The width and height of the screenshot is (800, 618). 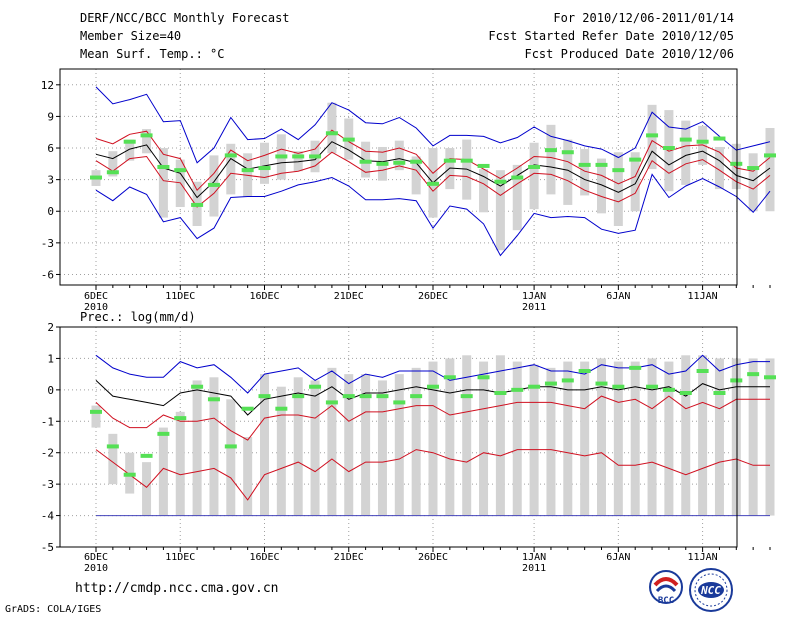 What do you see at coordinates (433, 179) in the screenshot?
I see `series-line-lower` at bounding box center [433, 179].